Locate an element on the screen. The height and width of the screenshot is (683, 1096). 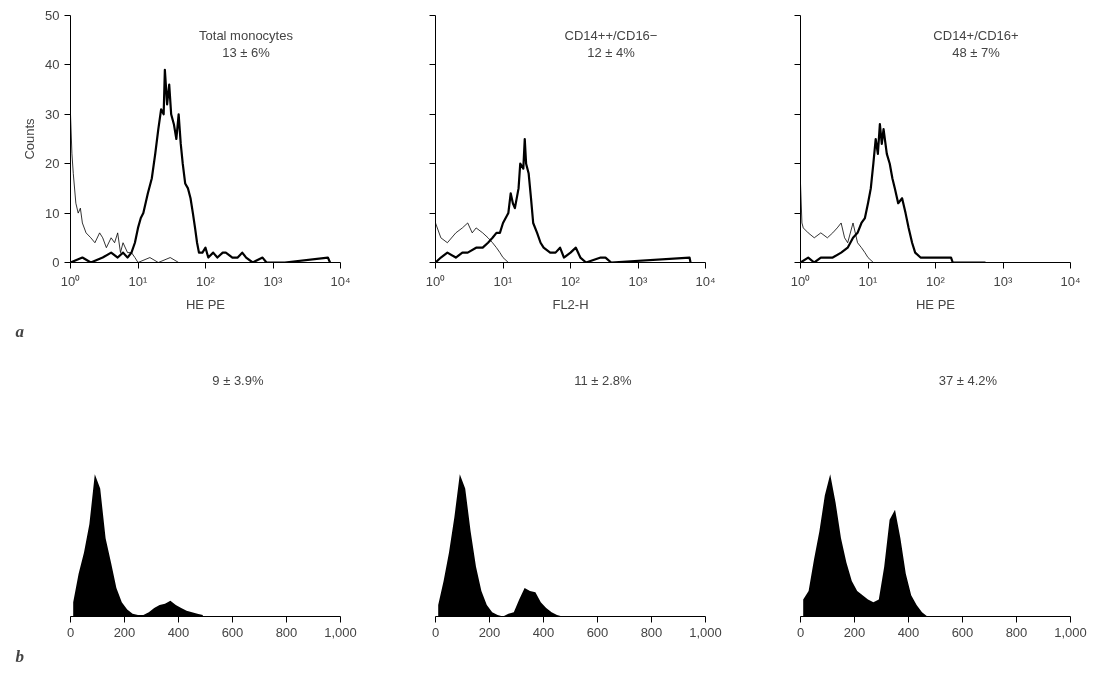
y-tick-label: 20 is located at coordinates (52, 164).